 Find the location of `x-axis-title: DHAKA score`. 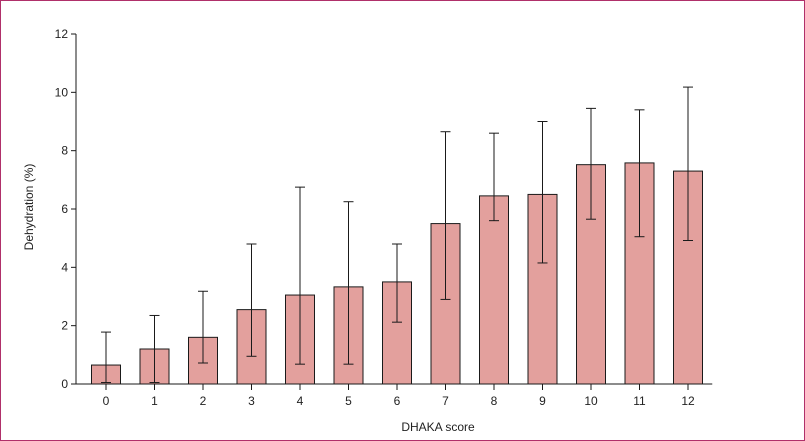

x-axis-title: DHAKA score is located at coordinates (438, 427).